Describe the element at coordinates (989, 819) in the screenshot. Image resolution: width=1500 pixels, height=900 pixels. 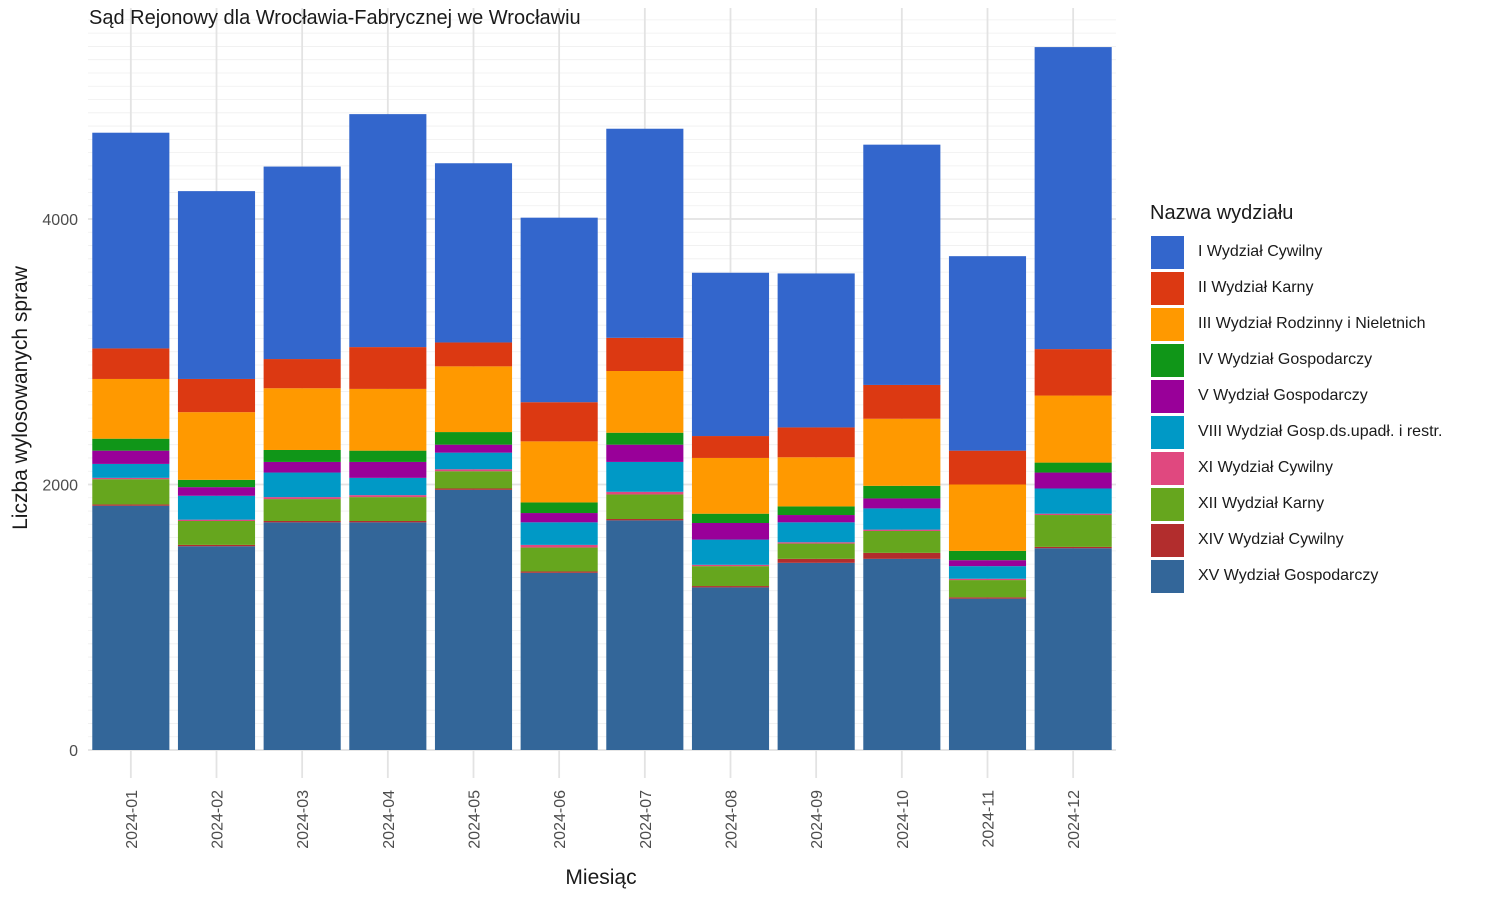
I see `x-tick-label: 2024-11` at that location.